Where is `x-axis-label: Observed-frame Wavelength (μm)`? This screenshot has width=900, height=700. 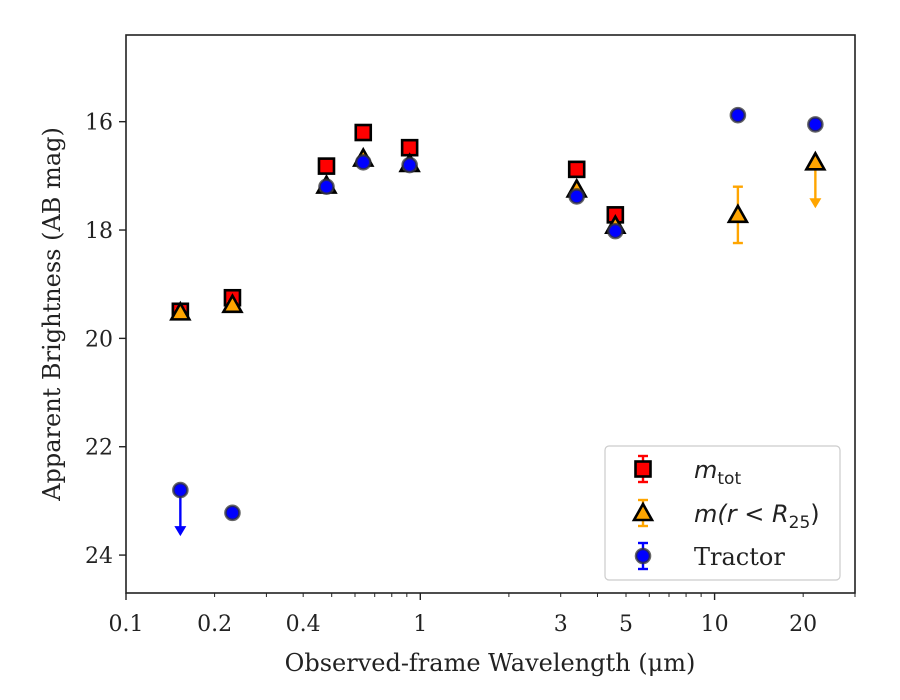
x-axis-label: Observed-frame Wavelength (μm) is located at coordinates (490, 663).